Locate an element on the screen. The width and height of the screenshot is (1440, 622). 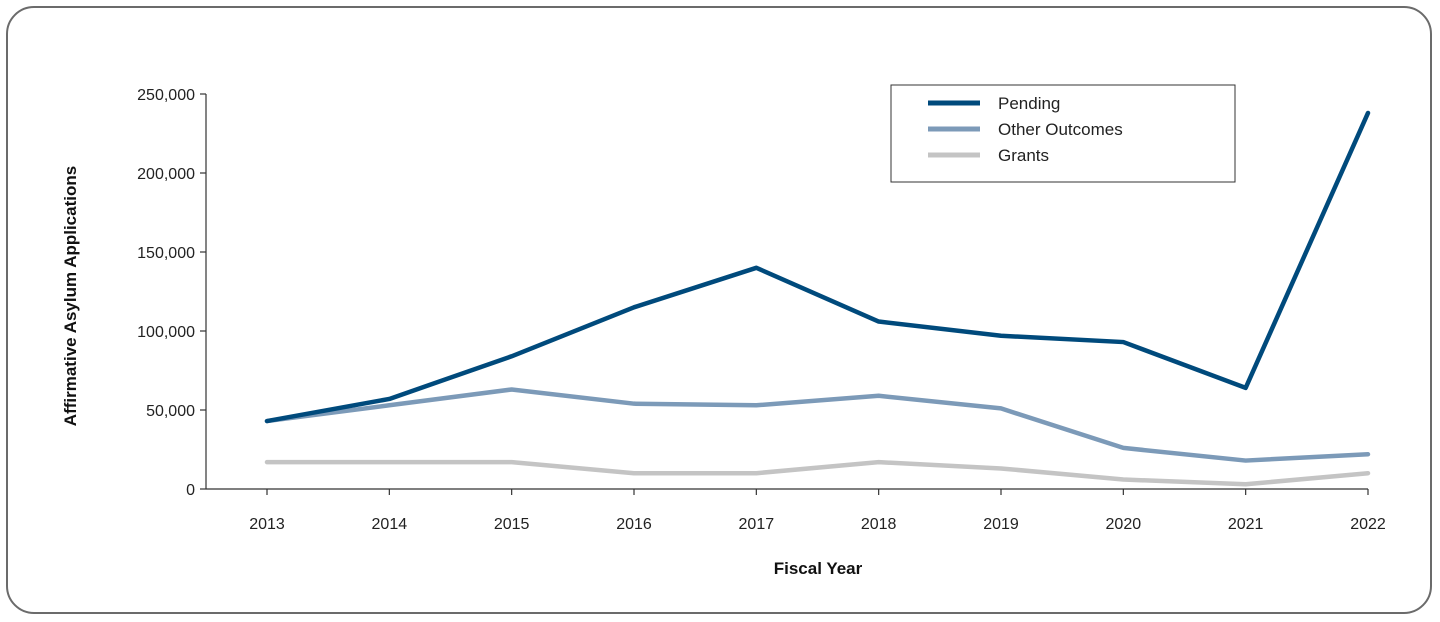
x-tick-label: 2013 is located at coordinates (267, 524).